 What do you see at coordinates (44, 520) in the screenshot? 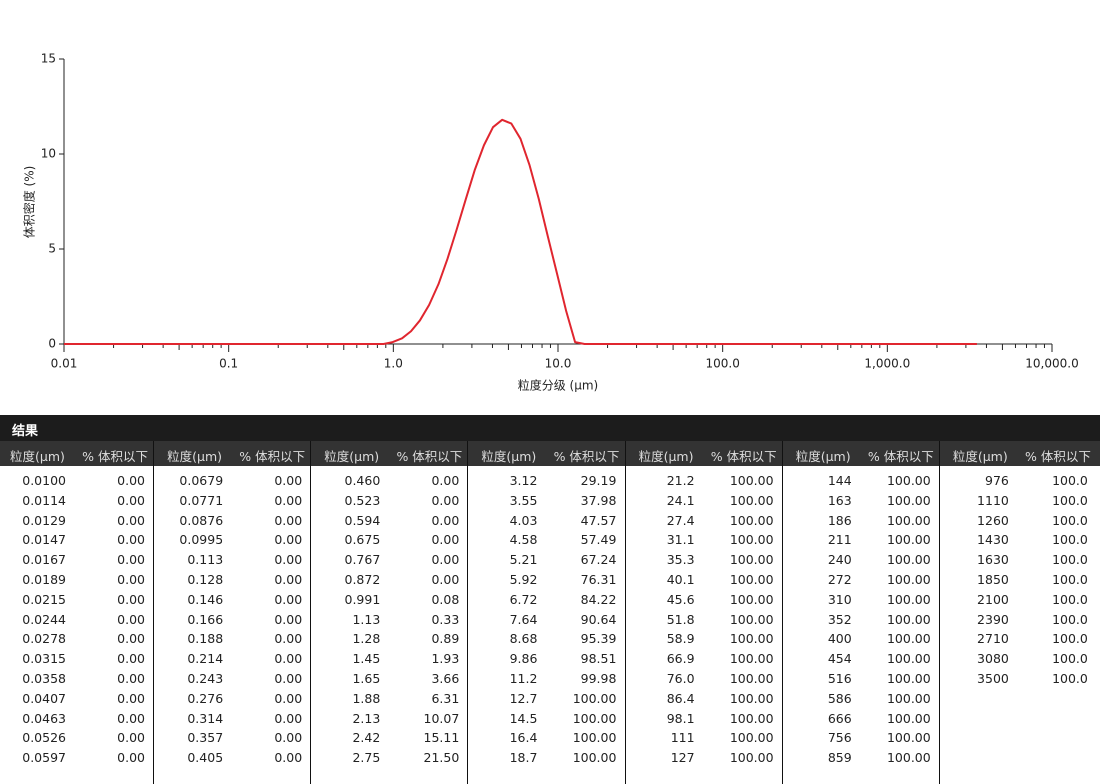
I see `size-cell: 0.0129` at bounding box center [44, 520].